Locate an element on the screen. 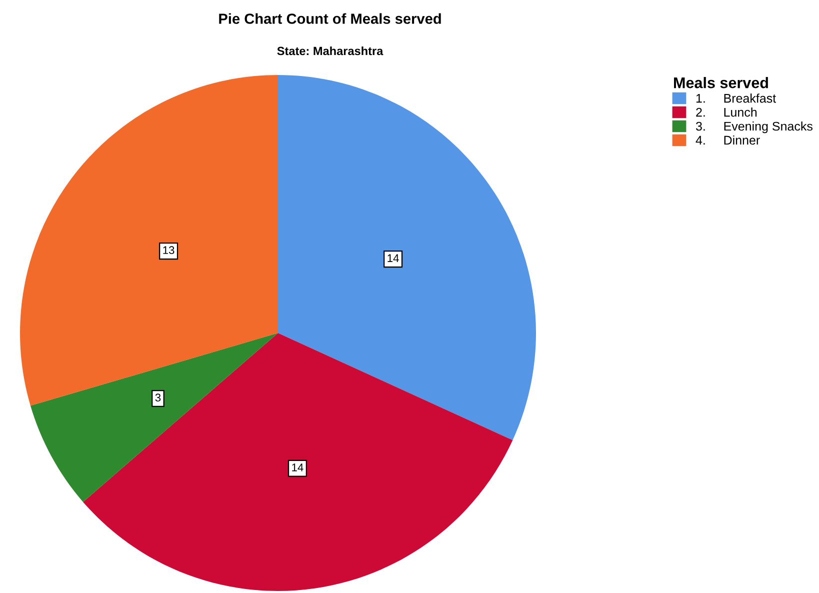  legend-title: Meals served is located at coordinates (721, 82).